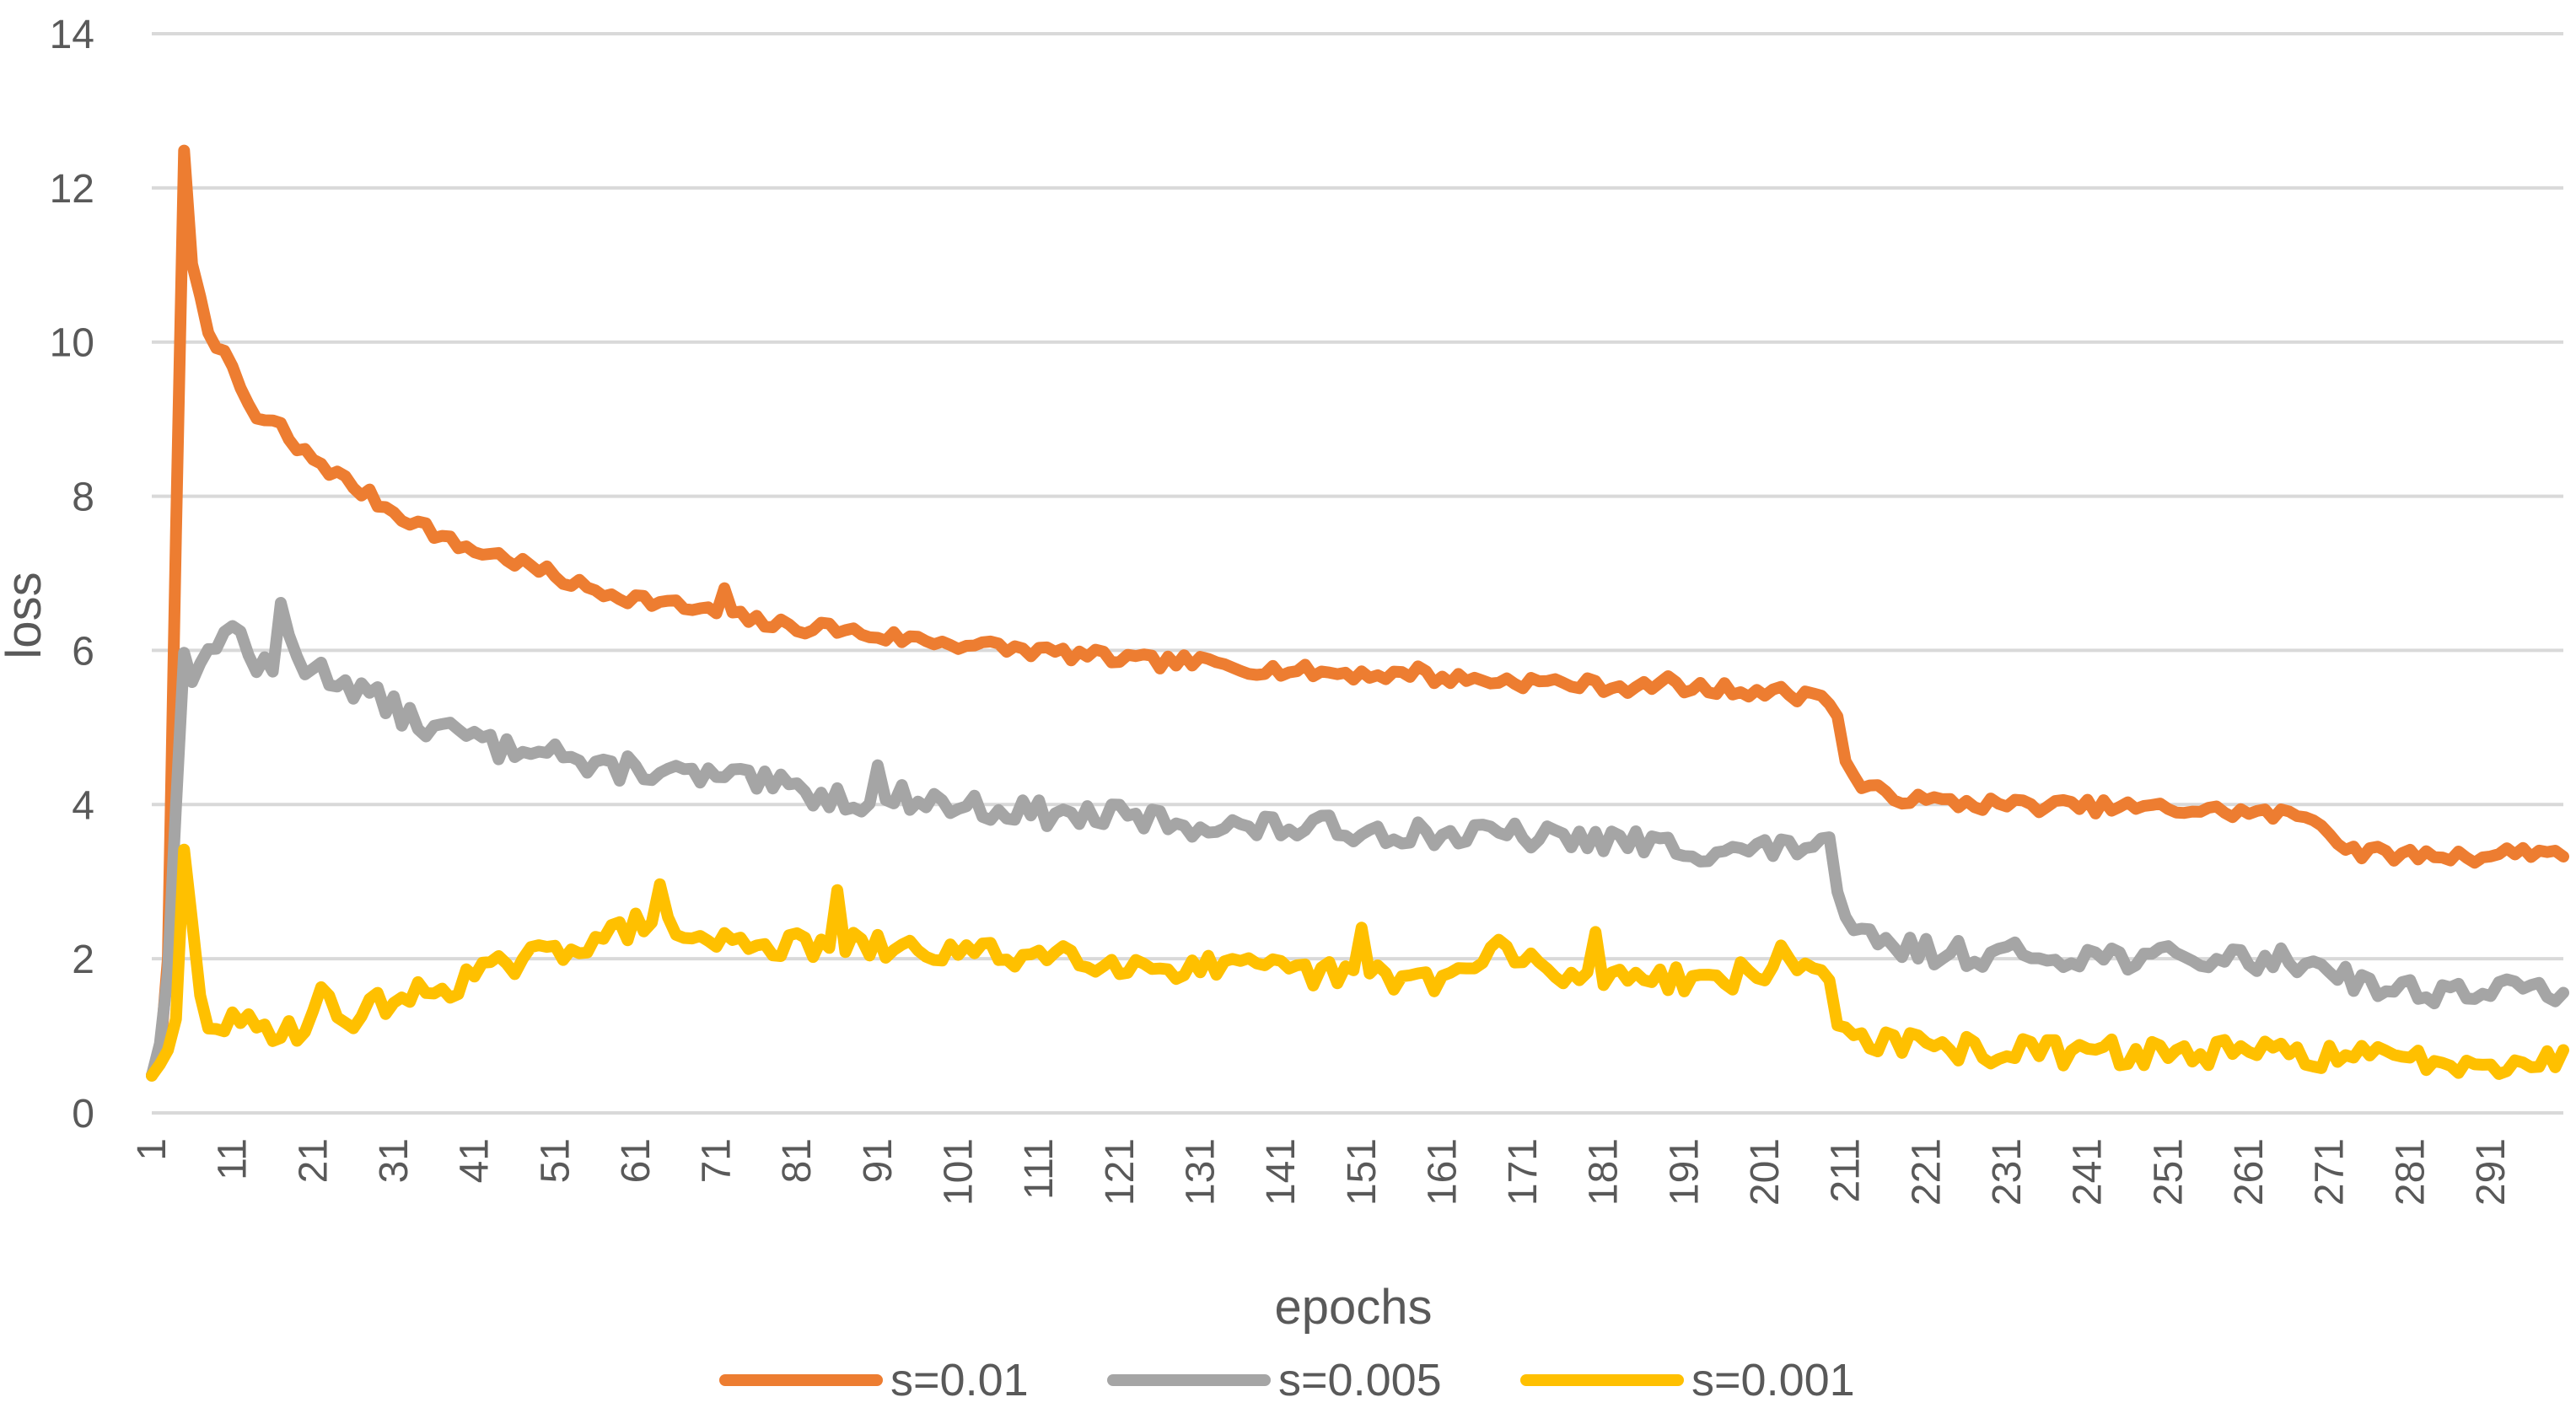 This screenshot has height=1424, width=2576. What do you see at coordinates (959, 1172) in the screenshot?
I see `x-tick-label: 101` at bounding box center [959, 1172].